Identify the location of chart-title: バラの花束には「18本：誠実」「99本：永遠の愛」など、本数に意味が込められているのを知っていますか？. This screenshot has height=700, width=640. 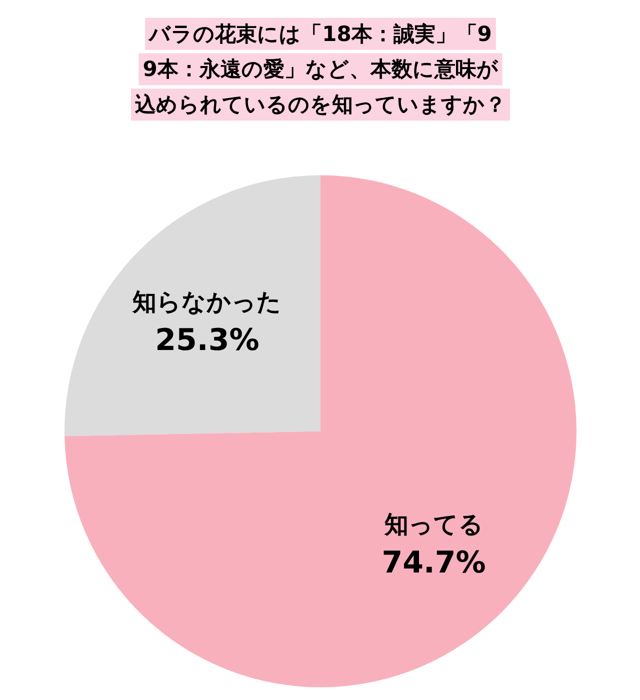
(320, 69).